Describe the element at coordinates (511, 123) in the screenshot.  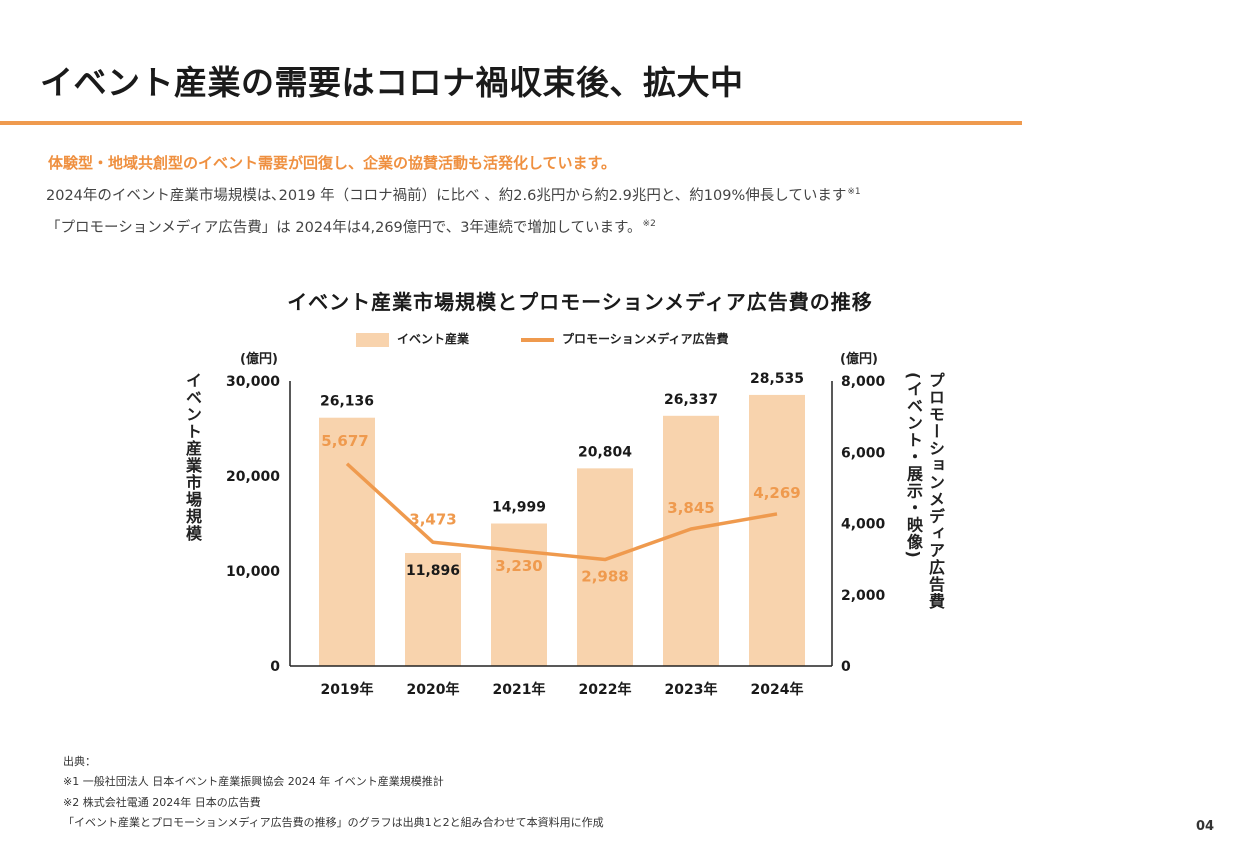
I see `title-underline` at that location.